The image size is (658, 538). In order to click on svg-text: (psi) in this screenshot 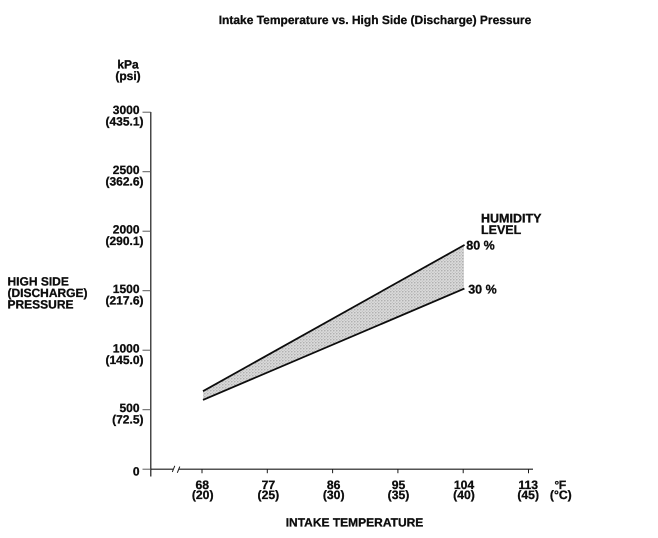, I will do `click(127, 76)`.